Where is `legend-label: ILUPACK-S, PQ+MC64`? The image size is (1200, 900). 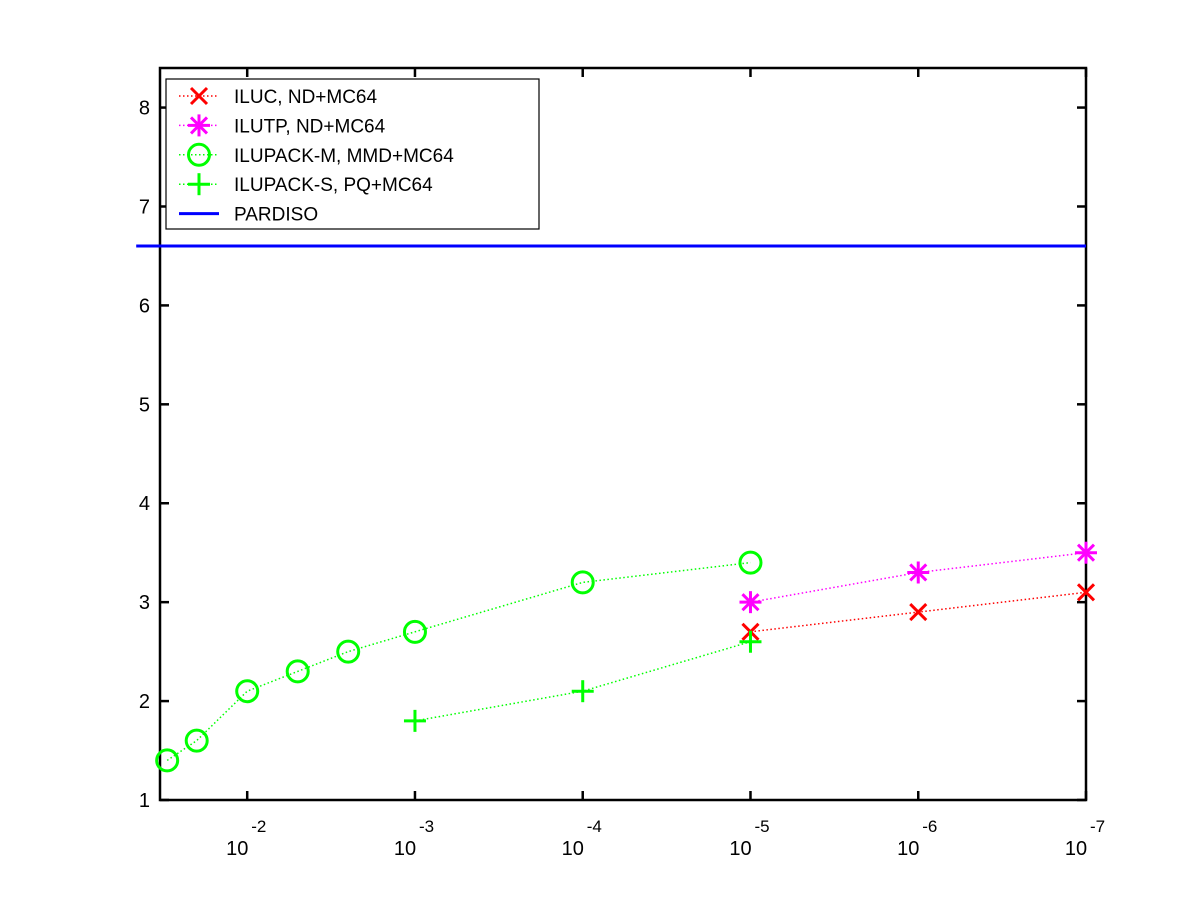
legend-label: ILUPACK-S, PQ+MC64 is located at coordinates (333, 185).